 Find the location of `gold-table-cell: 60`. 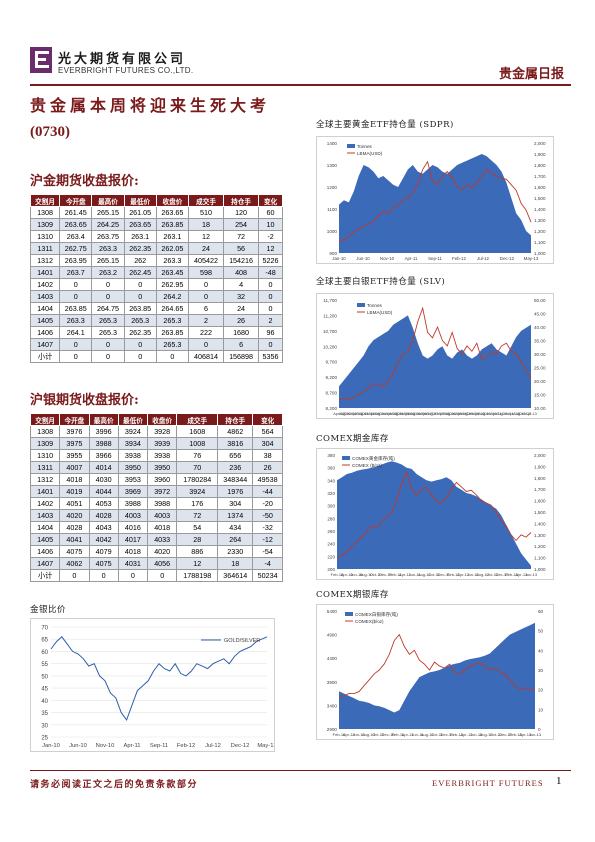

gold-table-cell: 60 is located at coordinates (271, 213).